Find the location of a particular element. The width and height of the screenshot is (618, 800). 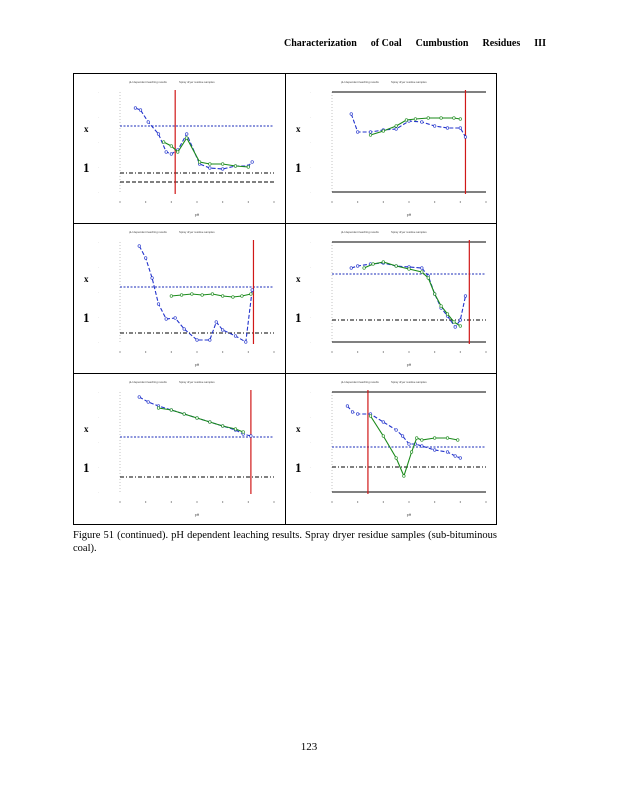

header-word: Residues is located at coordinates (501, 43).